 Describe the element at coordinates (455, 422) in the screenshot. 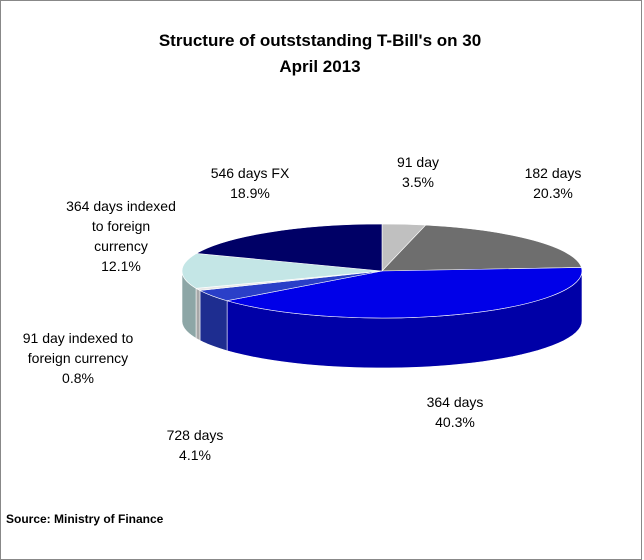

I see `value-label: 40.3%` at that location.